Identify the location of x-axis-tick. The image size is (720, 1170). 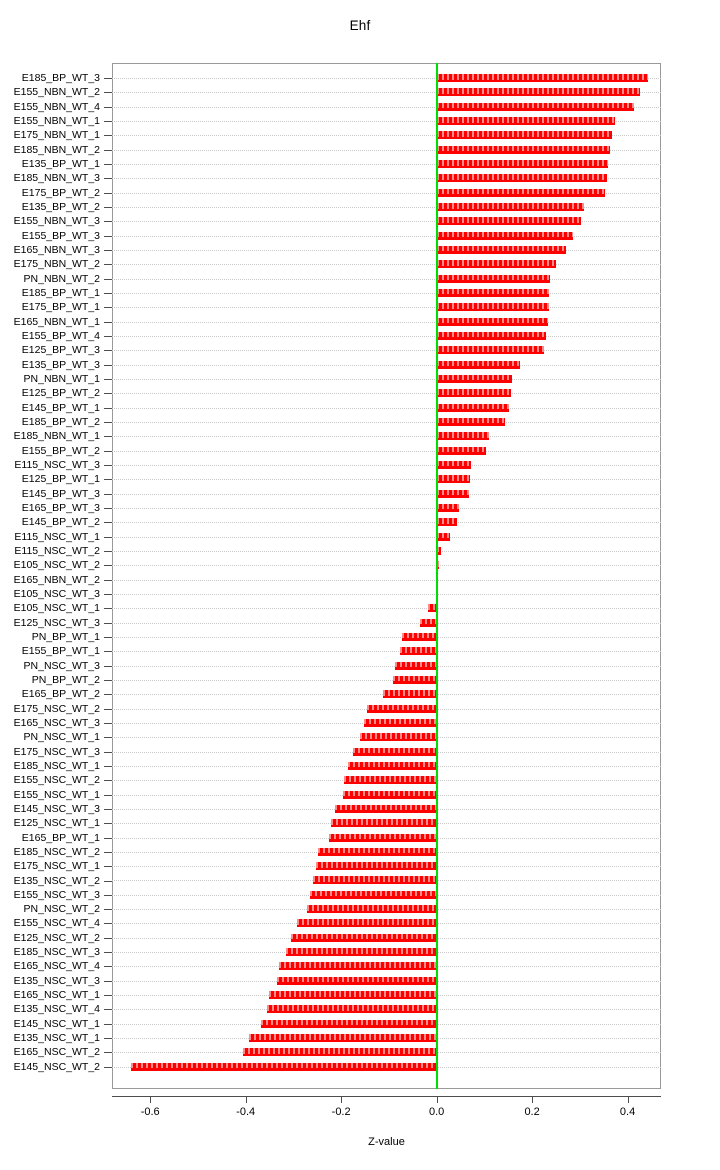
(437, 1099).